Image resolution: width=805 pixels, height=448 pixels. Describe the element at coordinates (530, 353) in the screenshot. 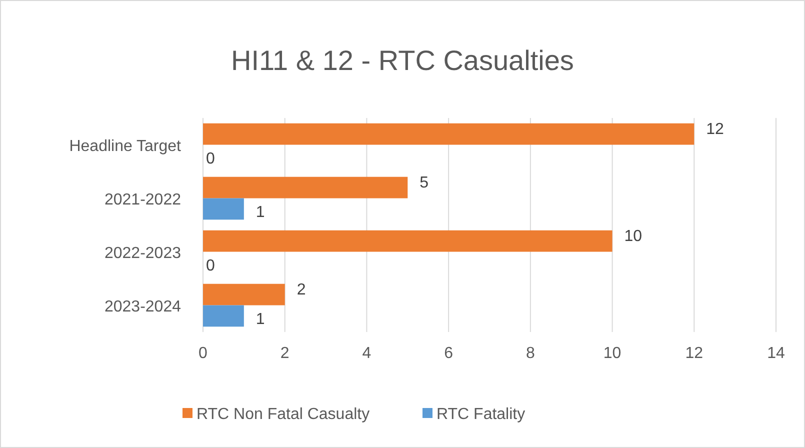

I see `x-tick-label: 8` at that location.